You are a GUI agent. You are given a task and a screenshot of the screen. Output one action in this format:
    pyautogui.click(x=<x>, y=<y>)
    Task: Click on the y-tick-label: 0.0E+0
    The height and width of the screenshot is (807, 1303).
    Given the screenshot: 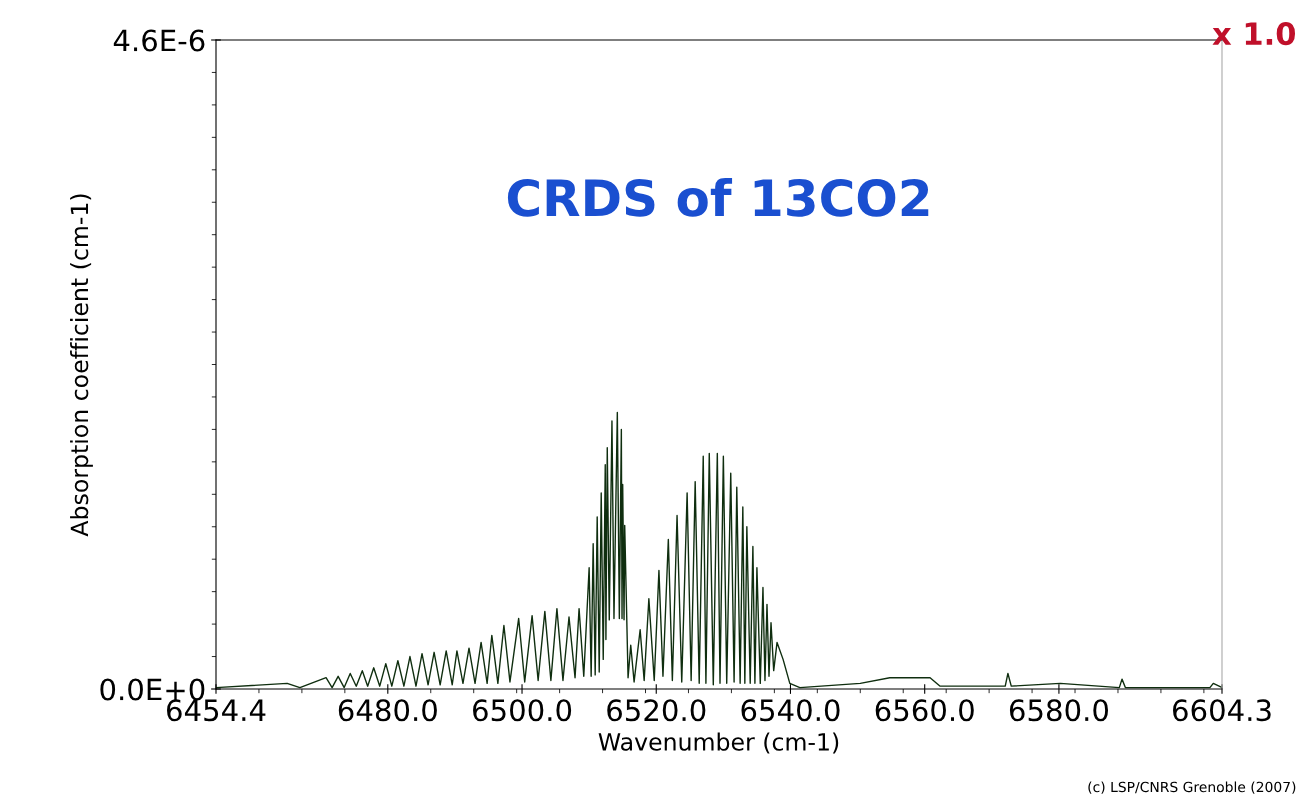 What is the action you would take?
    pyautogui.click(x=152, y=689)
    